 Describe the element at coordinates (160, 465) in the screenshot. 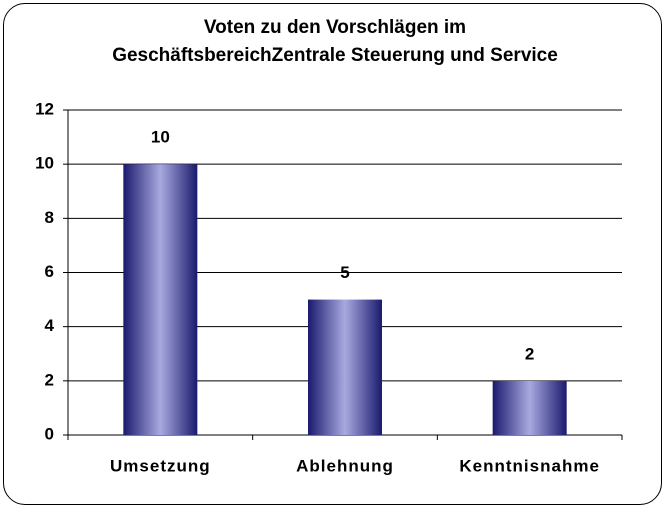

I see `x-tick-label: Umsetzung` at that location.